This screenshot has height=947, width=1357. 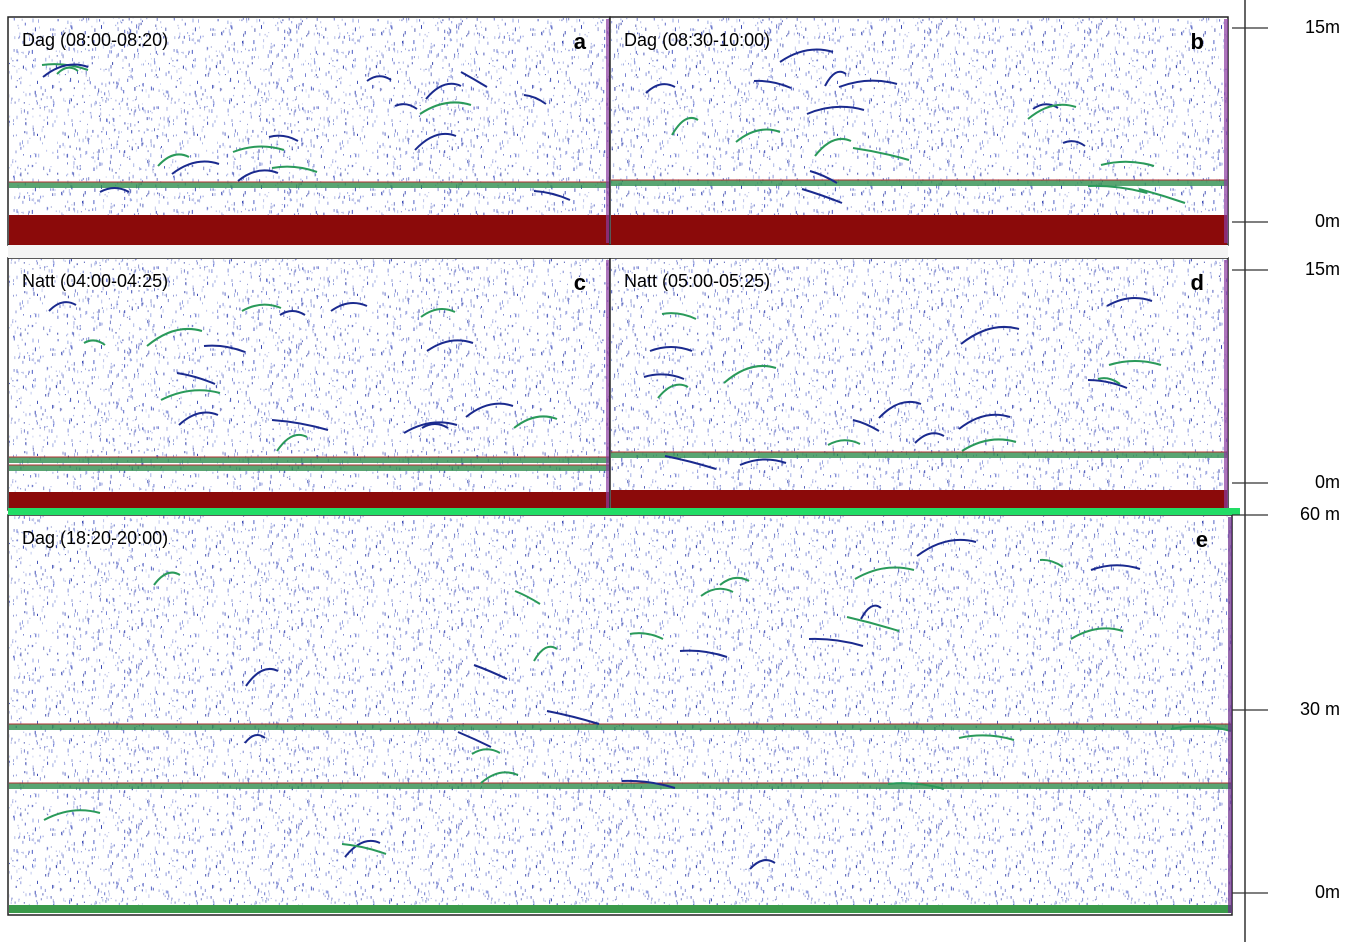 What do you see at coordinates (95, 40) in the screenshot?
I see `panel-label: Dag (08:00-08:20)` at bounding box center [95, 40].